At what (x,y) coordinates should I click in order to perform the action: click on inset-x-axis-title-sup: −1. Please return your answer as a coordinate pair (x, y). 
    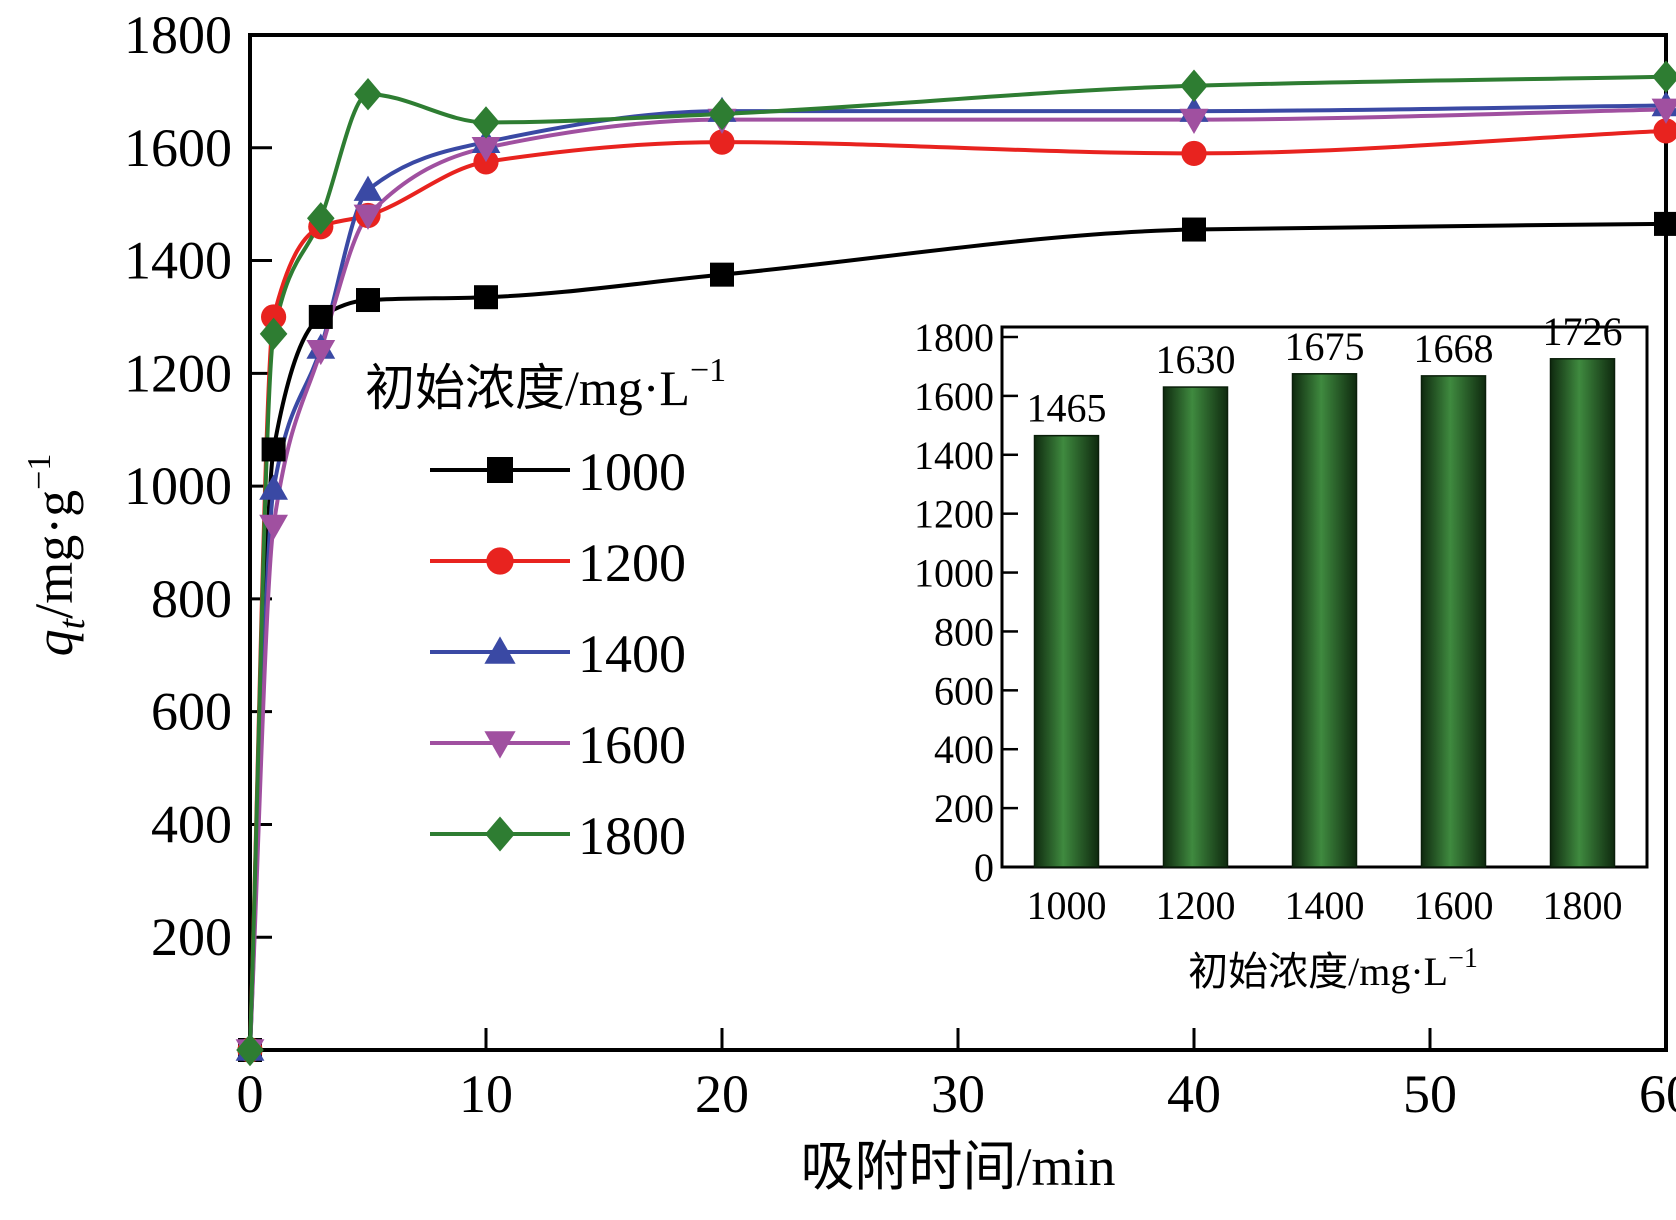
    Looking at the image, I should click on (1463, 958).